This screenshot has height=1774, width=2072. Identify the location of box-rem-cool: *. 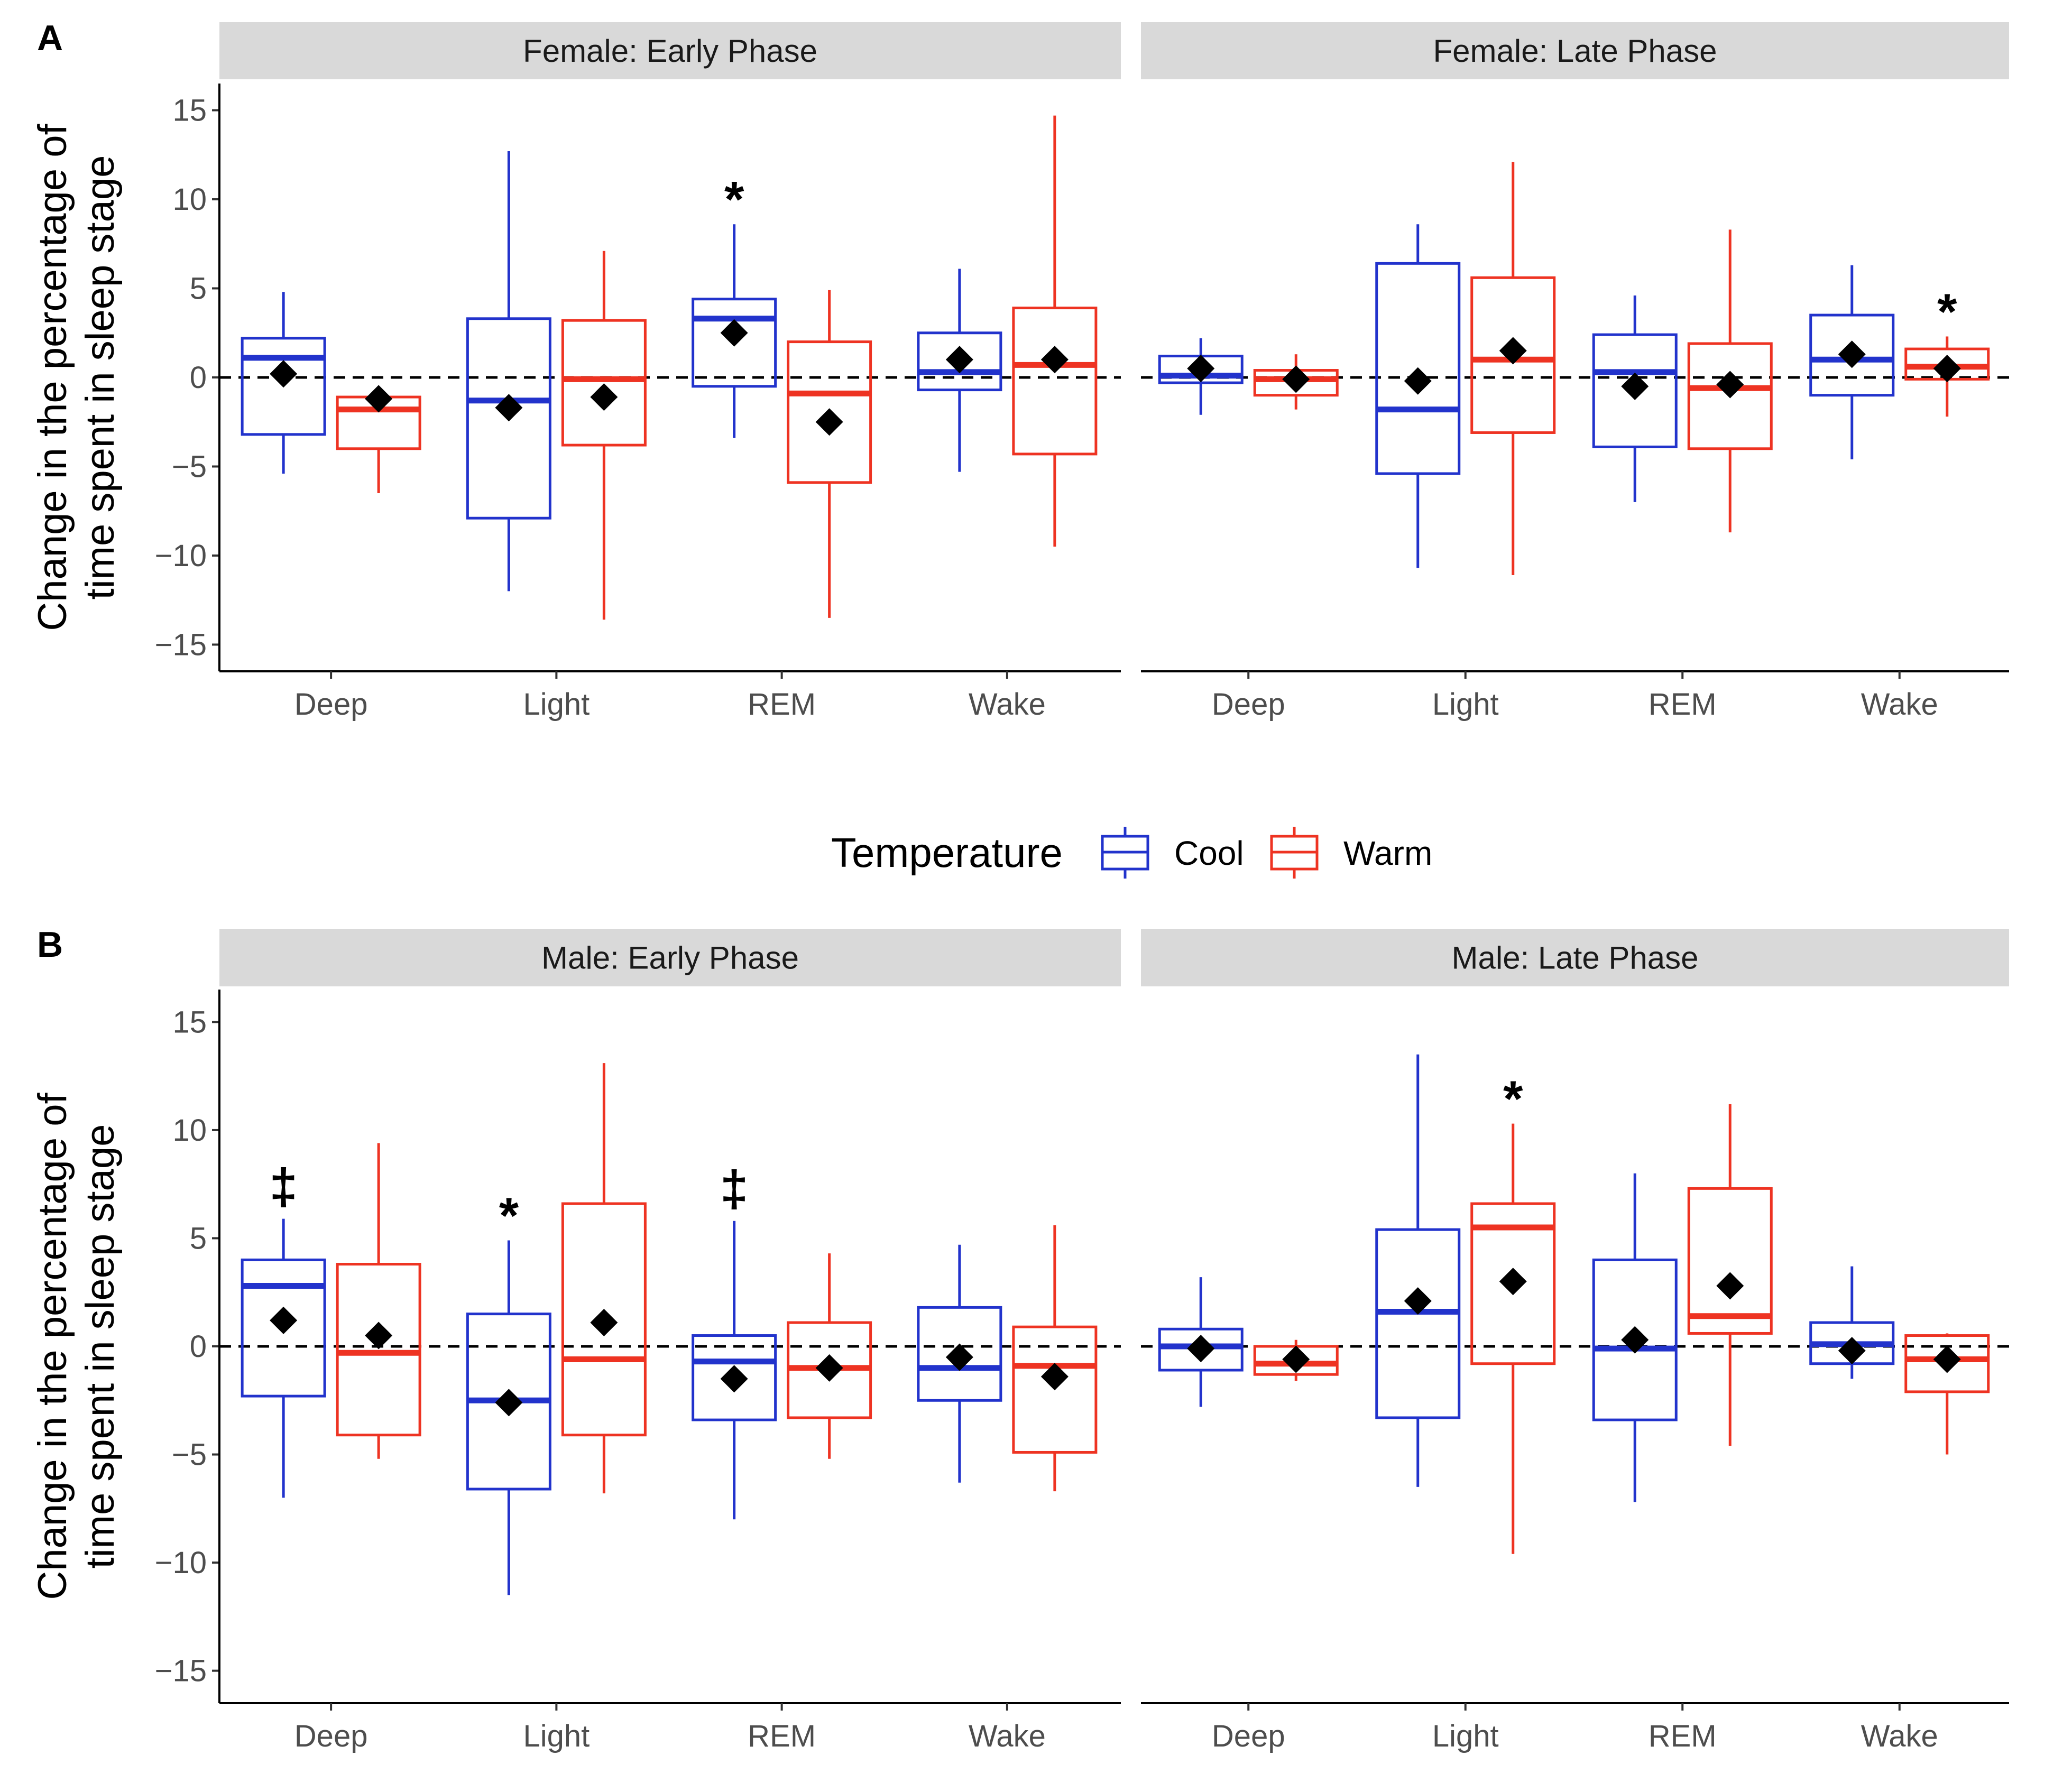
(734, 304).